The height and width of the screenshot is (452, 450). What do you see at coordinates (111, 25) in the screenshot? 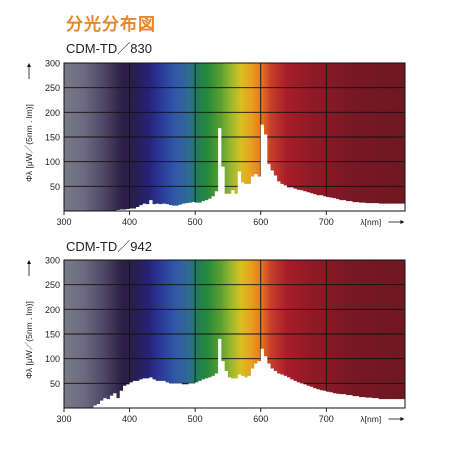
I see `page-title: 分光分布図` at bounding box center [111, 25].